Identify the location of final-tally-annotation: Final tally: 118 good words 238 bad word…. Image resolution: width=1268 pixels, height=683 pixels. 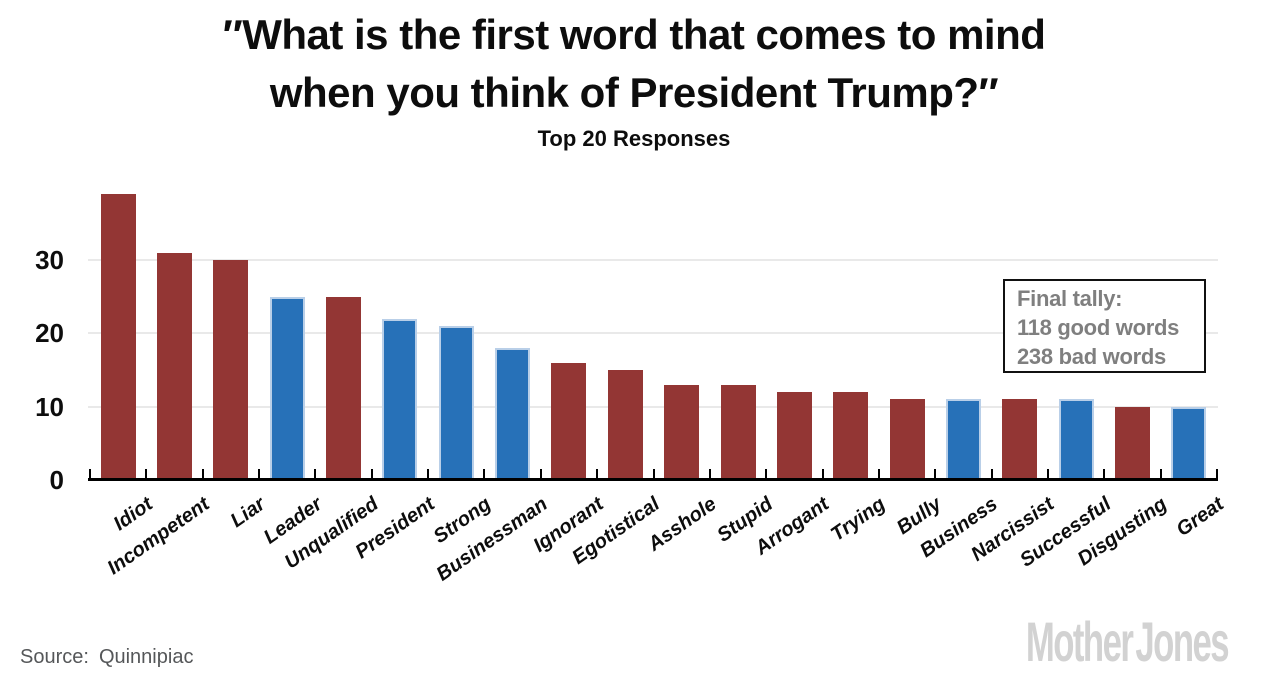
(1104, 326).